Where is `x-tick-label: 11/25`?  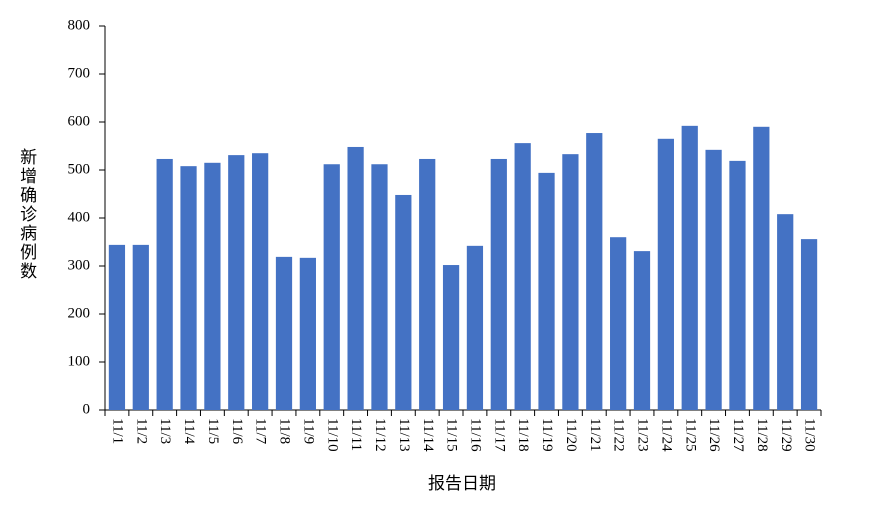 x-tick-label: 11/25 is located at coordinates (690, 435).